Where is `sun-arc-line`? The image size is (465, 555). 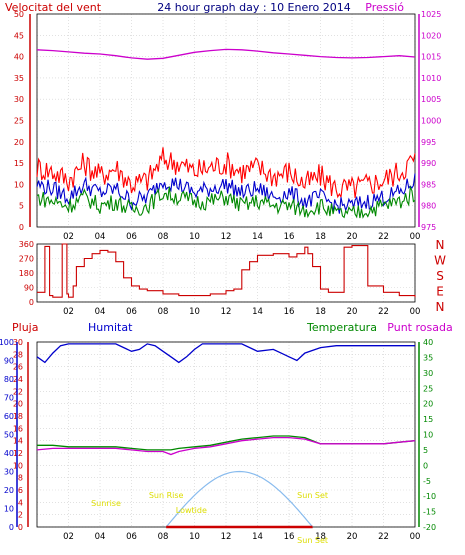 sun-arc-line is located at coordinates (239, 499).